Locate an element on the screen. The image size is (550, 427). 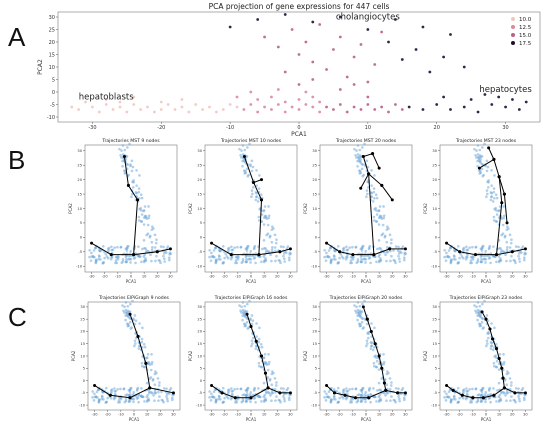
cell-points is located at coordinates (365, 203).